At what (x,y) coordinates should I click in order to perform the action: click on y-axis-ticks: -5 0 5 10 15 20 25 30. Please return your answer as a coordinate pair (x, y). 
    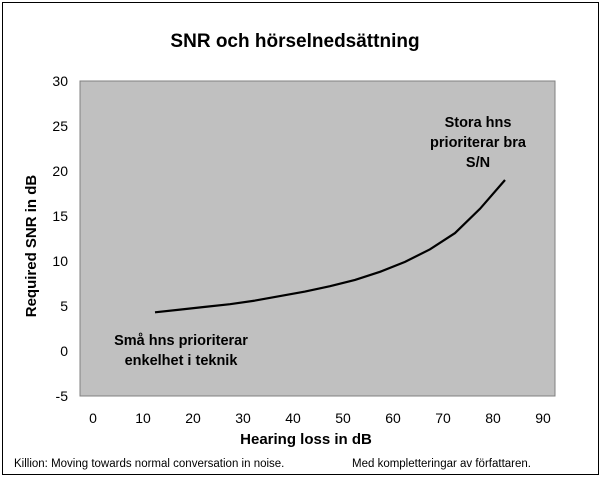
    Looking at the image, I should click on (60, 238).